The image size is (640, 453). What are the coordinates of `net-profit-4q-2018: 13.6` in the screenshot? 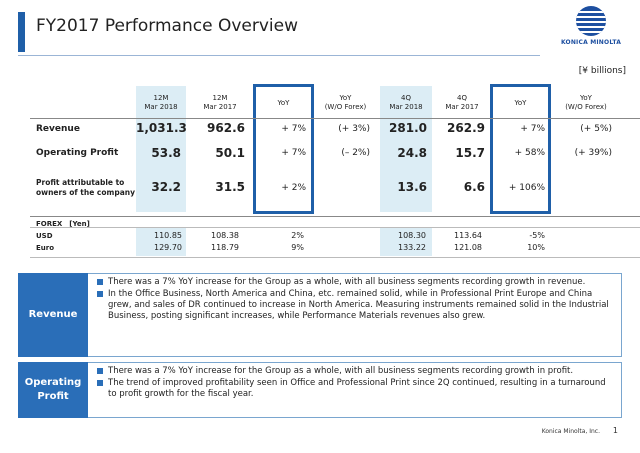 It's located at (412, 187).